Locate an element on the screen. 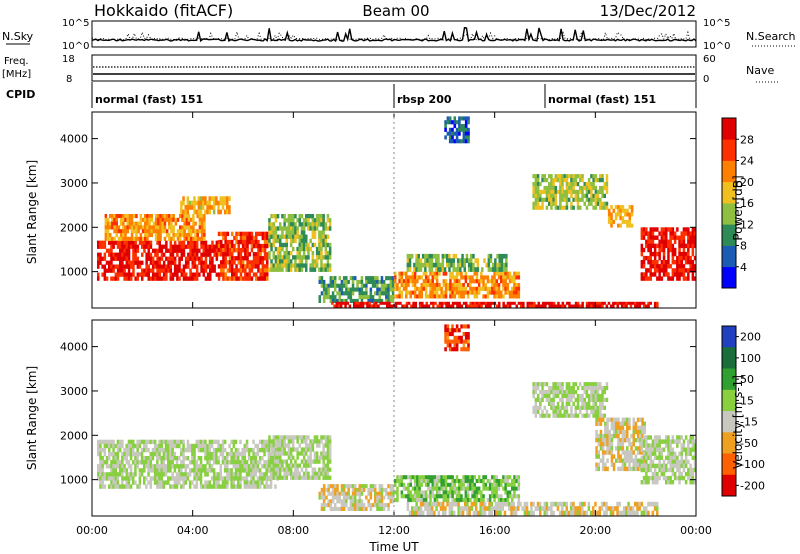  colorbar-segment is located at coordinates (729, 235).